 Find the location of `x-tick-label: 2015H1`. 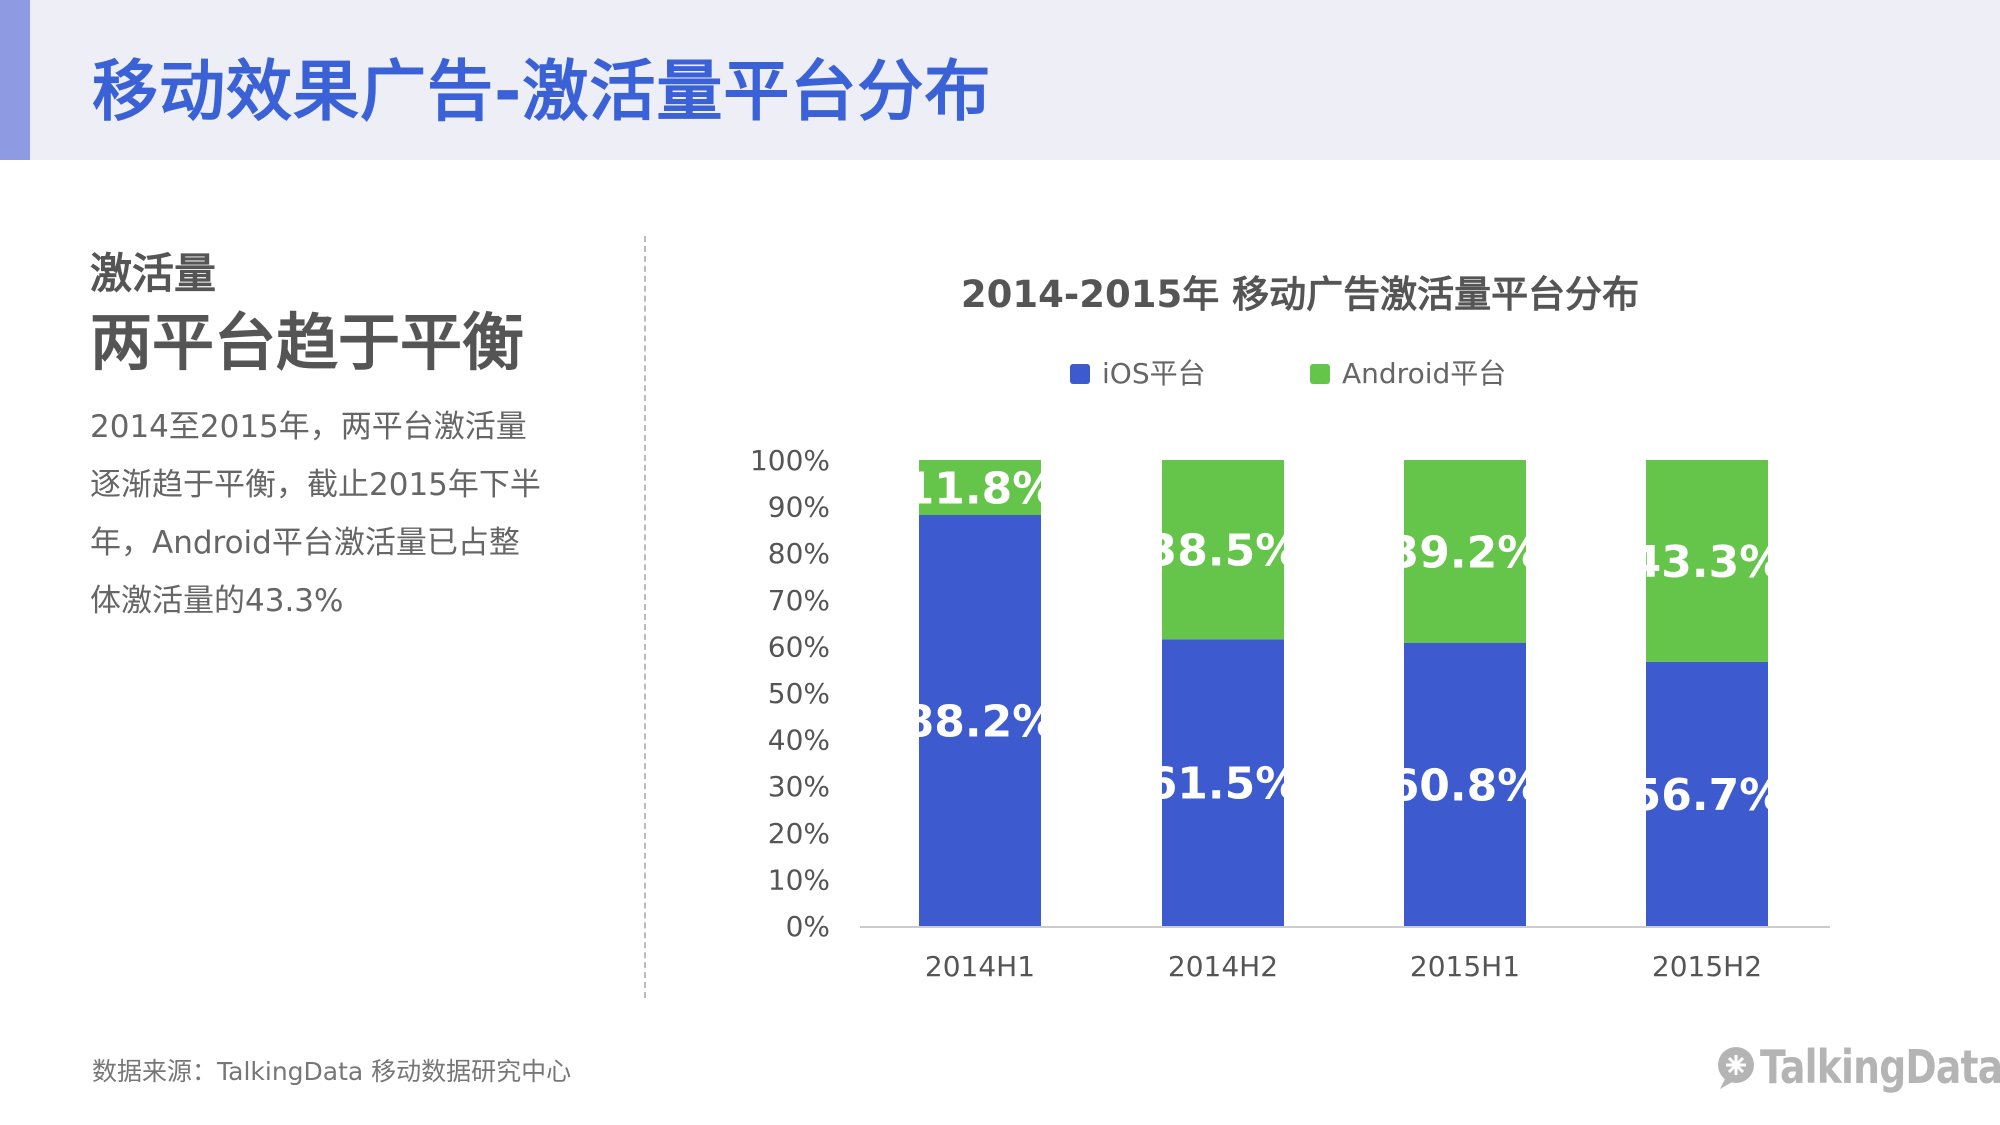

x-tick-label: 2015H1 is located at coordinates (1465, 966).